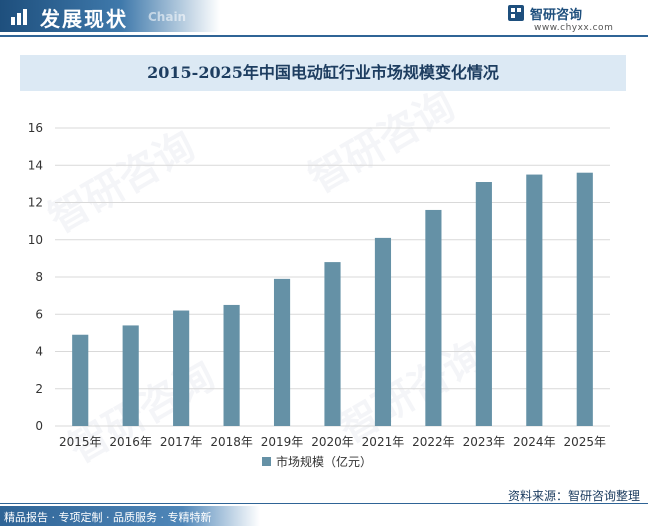 The image size is (648, 526). I want to click on y-tick-label: 10, so click(35, 240).